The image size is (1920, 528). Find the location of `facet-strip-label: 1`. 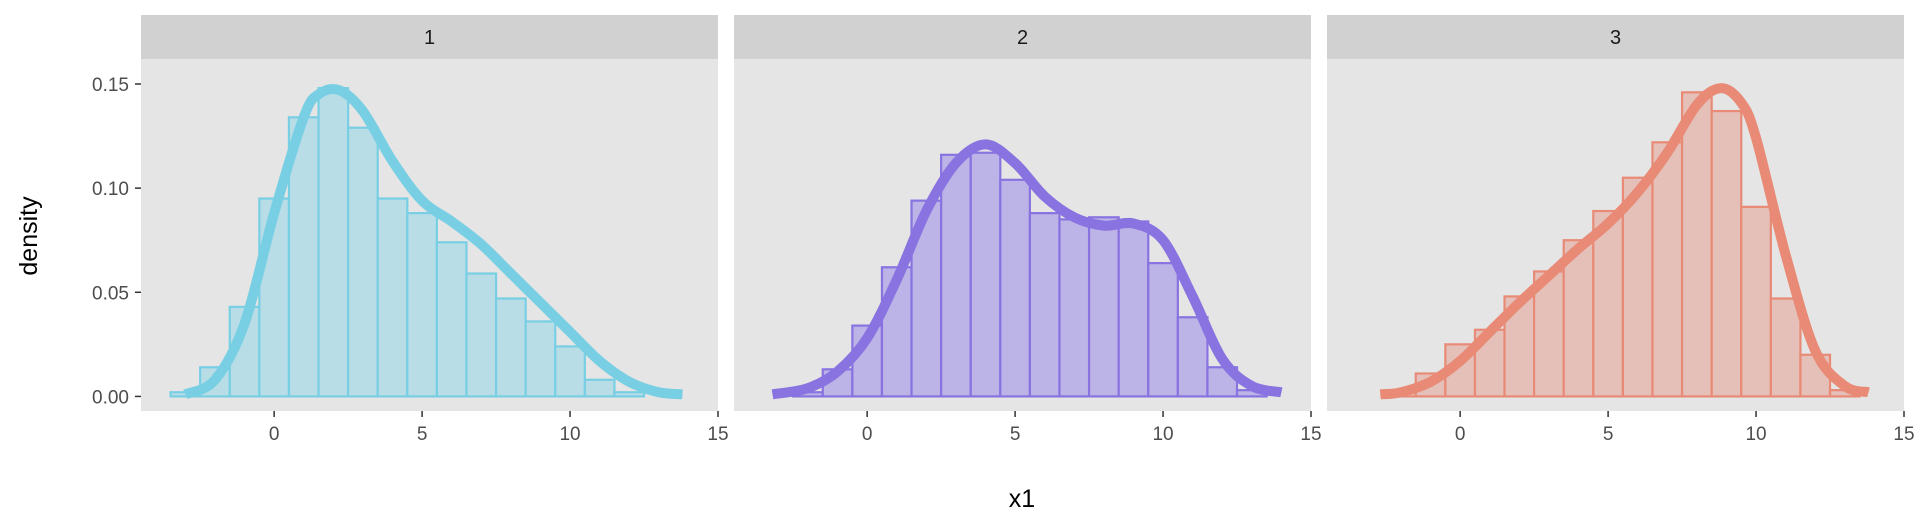

facet-strip-label: 1 is located at coordinates (429, 38).